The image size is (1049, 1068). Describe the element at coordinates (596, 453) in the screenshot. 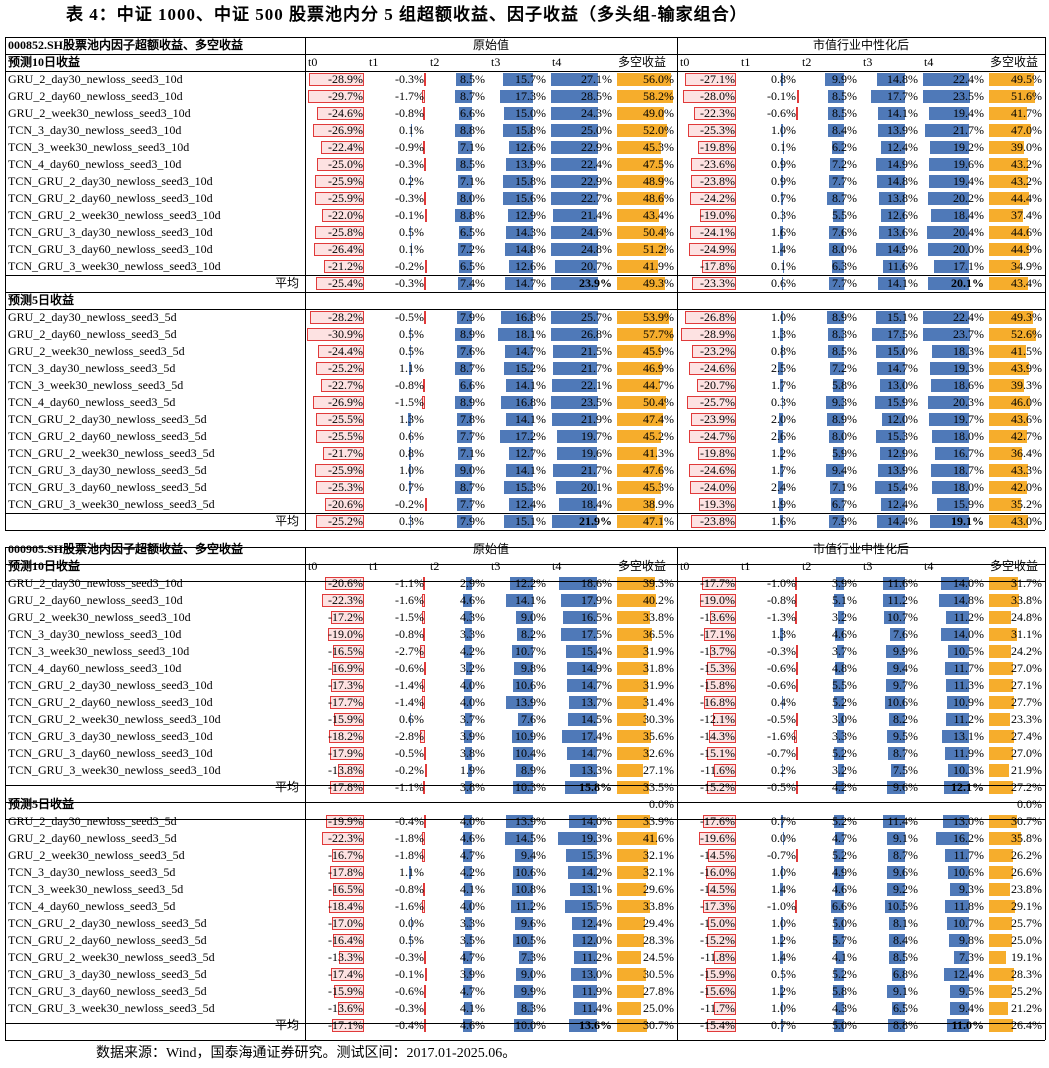

I see `value-text: 19.6%` at that location.